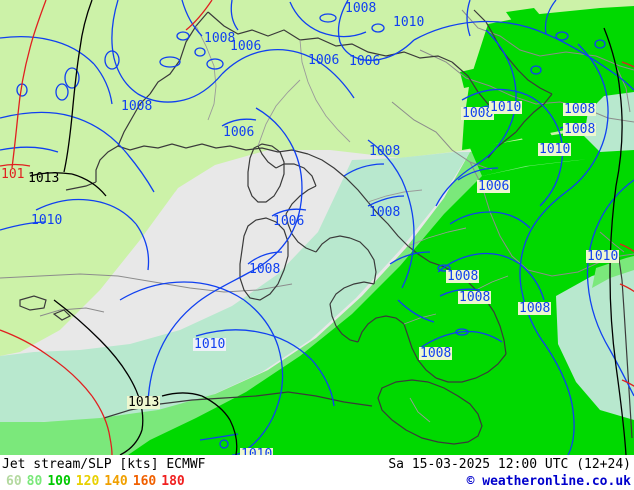 The height and width of the screenshot is (490, 634). What do you see at coordinates (104, 464) in the screenshot?
I see `chart-title: Jet stream/SLP [kts] ECMWF` at bounding box center [104, 464].